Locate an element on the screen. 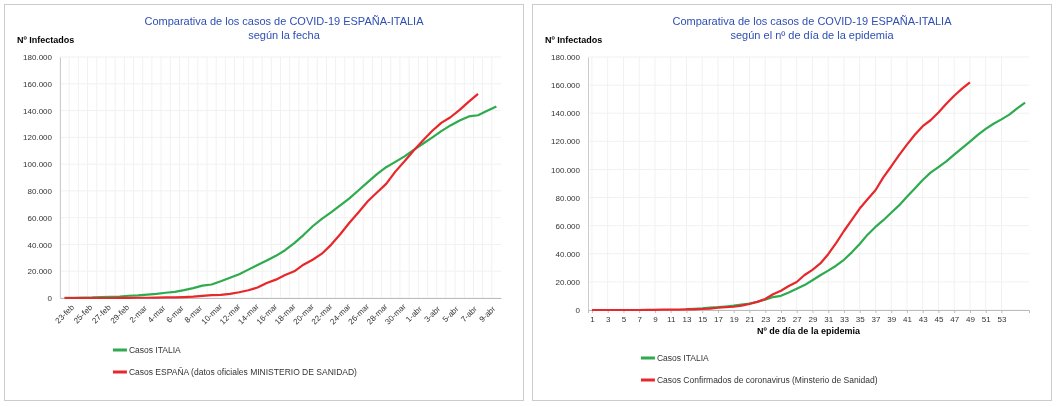  x-tick-label: 41 is located at coordinates (907, 319).